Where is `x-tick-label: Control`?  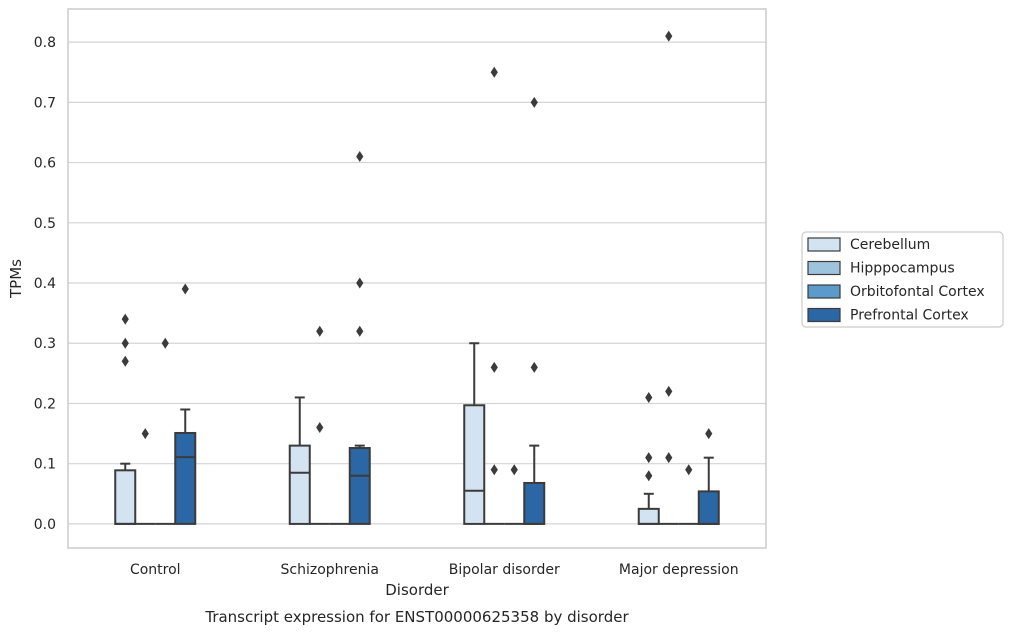 x-tick-label: Control is located at coordinates (155, 570).